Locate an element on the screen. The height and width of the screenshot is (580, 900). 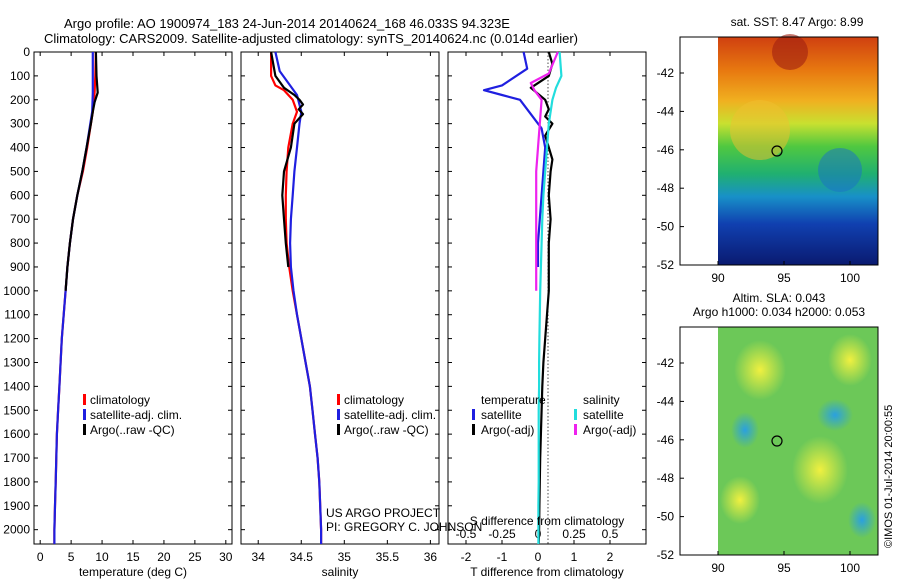
s-difference-tick-label: -0.5 is located at coordinates (466, 534).